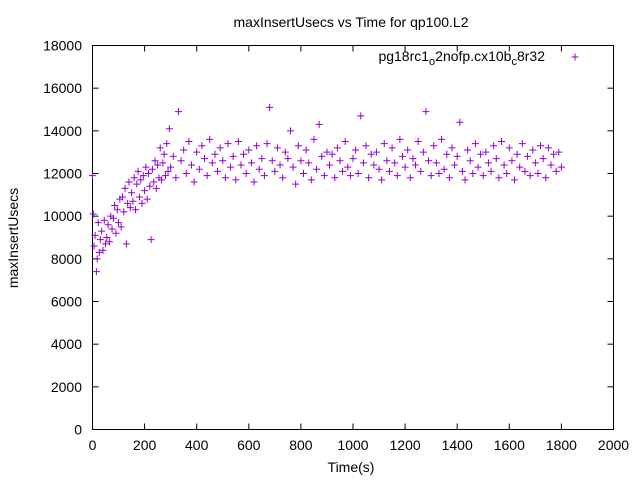 This screenshot has height=480, width=640. What do you see at coordinates (613, 445) in the screenshot?
I see `x-tick-label: 2000` at bounding box center [613, 445].